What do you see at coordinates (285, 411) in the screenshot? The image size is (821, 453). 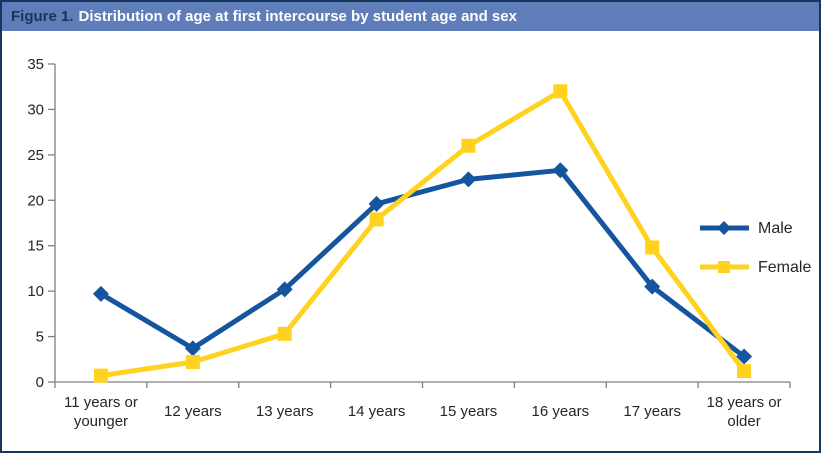 I see `x-tick-label: 13 years` at bounding box center [285, 411].